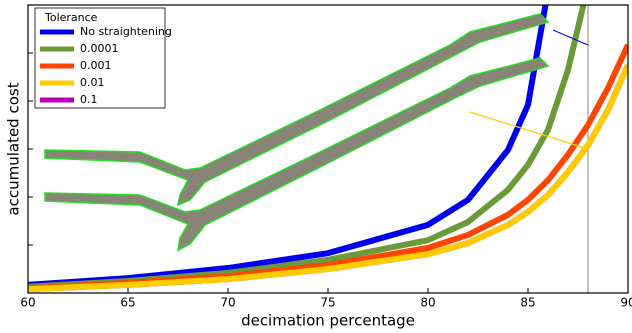  Describe the element at coordinates (92, 82) in the screenshot. I see `legend-label: 0.01` at that location.